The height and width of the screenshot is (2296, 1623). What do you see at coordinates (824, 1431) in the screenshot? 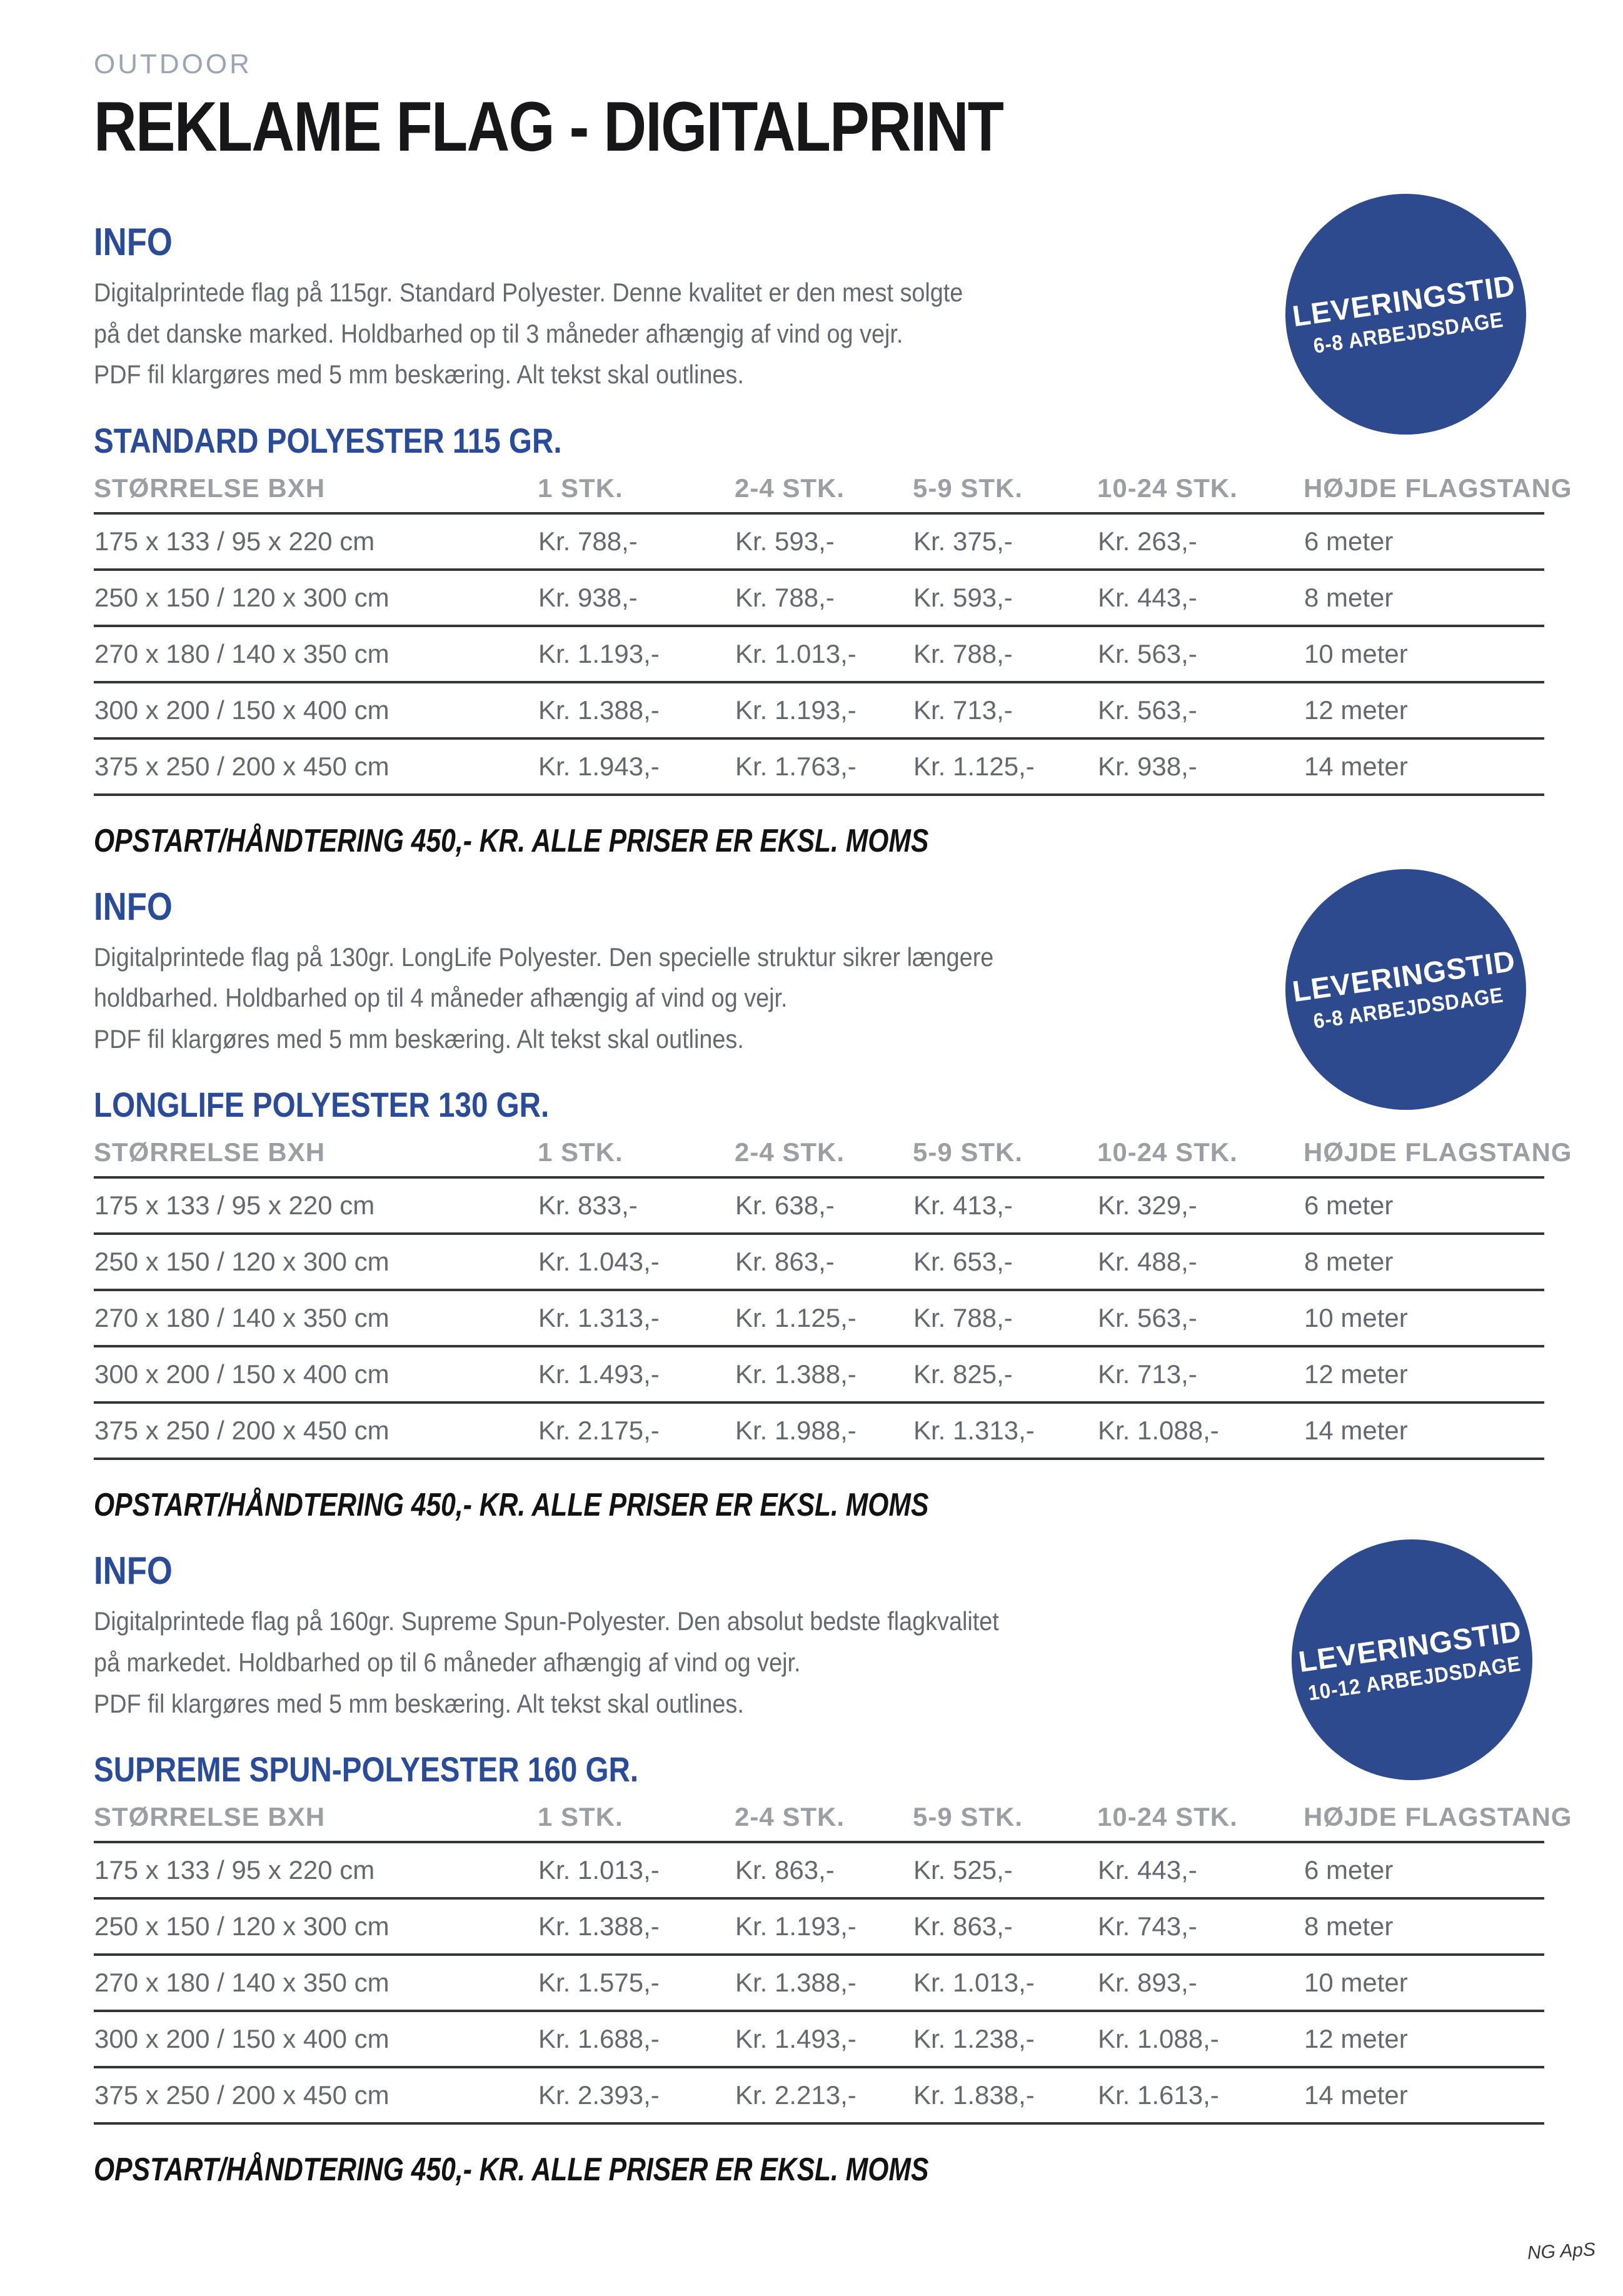
I see `price-cell: Kr. 1.988,-` at bounding box center [824, 1431].